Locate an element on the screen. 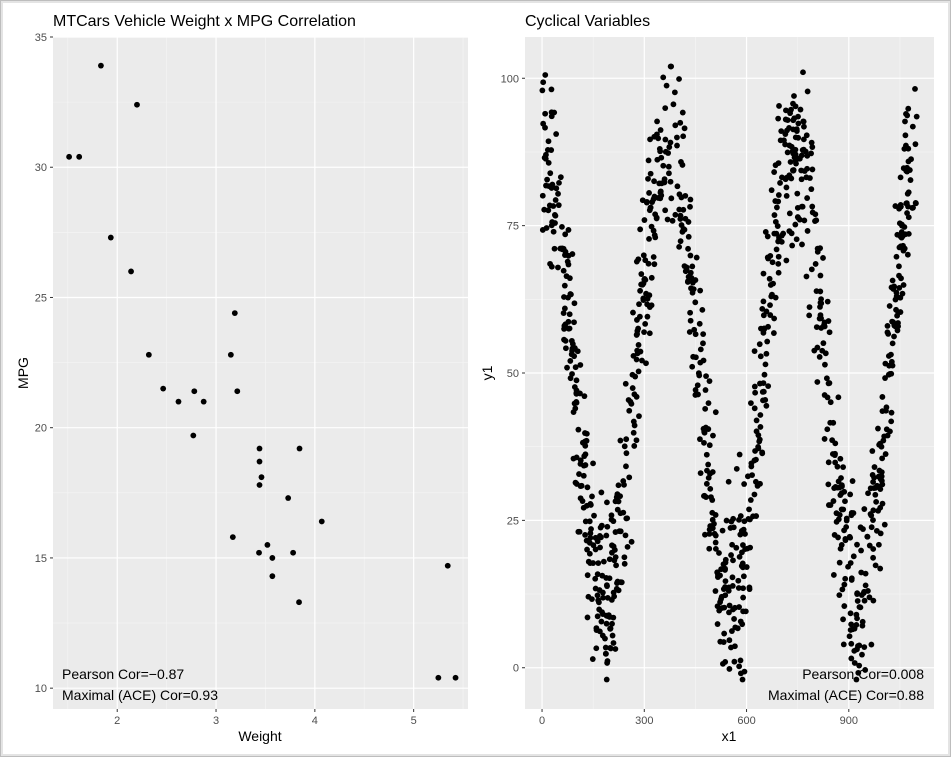  right-maximal-annotation: Maximal (ACE) Cor=0.88 is located at coordinates (846, 695).